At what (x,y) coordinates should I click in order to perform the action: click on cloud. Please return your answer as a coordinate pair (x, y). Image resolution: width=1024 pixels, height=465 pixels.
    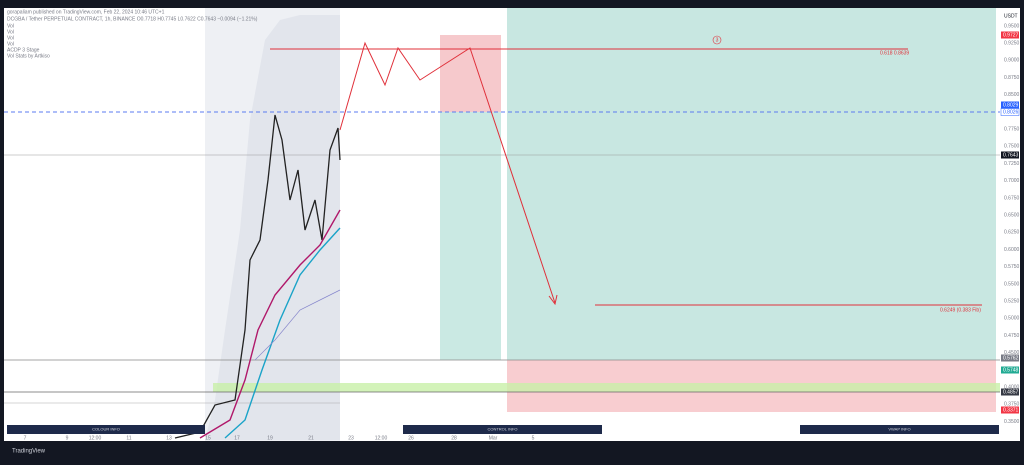
    Looking at the image, I should click on (272, 227).